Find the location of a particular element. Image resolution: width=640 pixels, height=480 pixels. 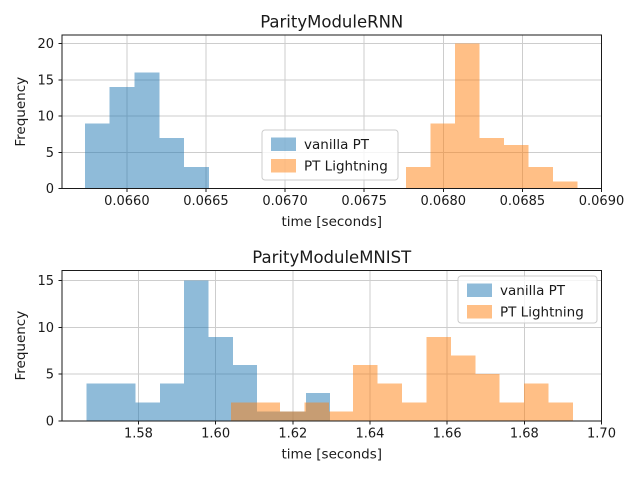

x-tick-label: 0.0665 is located at coordinates (206, 201).